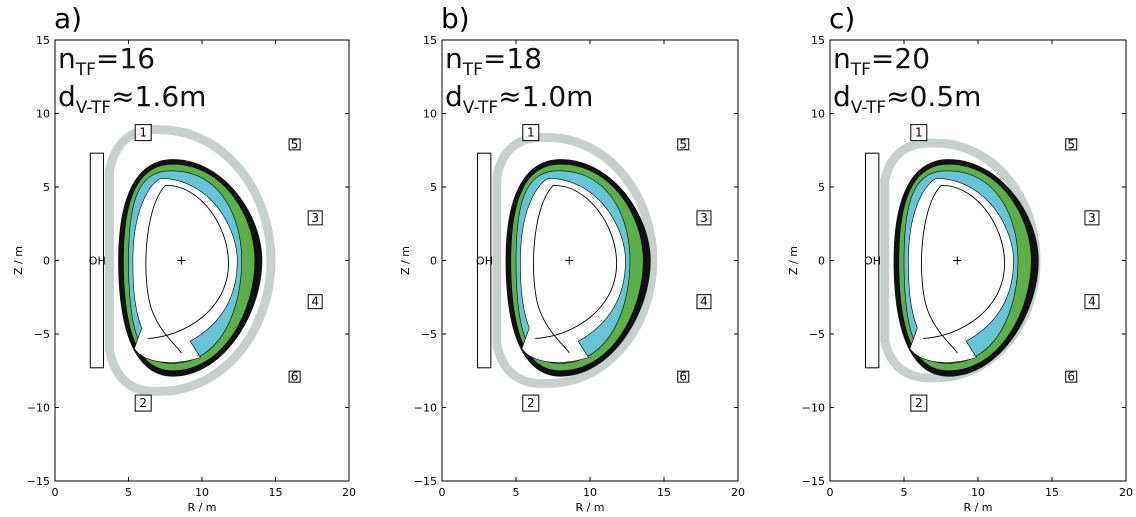 Image resolution: width=1136 pixels, height=517 pixels. Describe the element at coordinates (900, 58) in the screenshot. I see `n-value: =20` at that location.